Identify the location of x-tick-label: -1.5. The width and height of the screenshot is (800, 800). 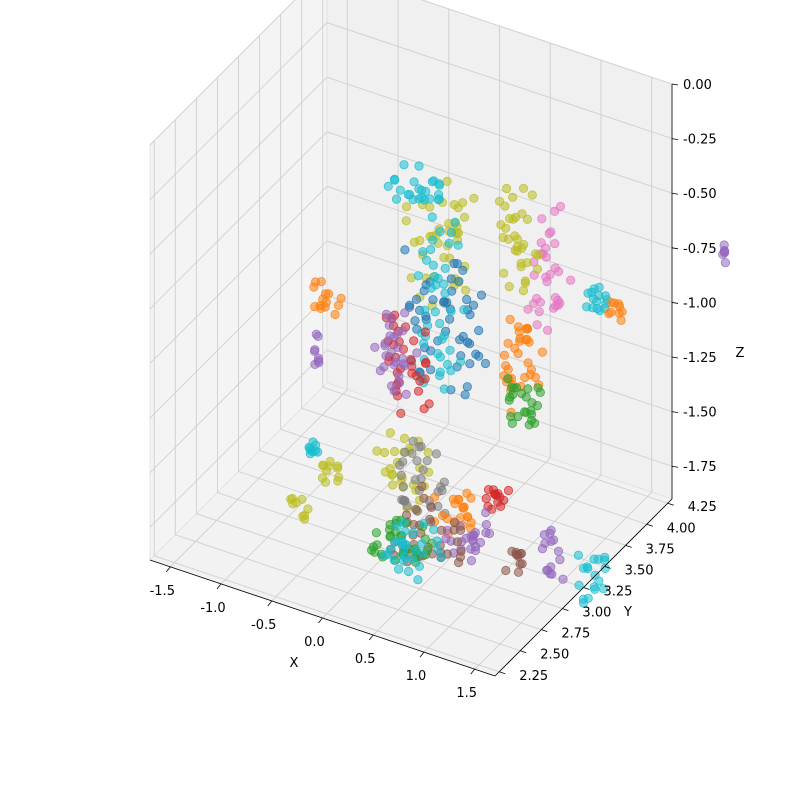
(162, 591).